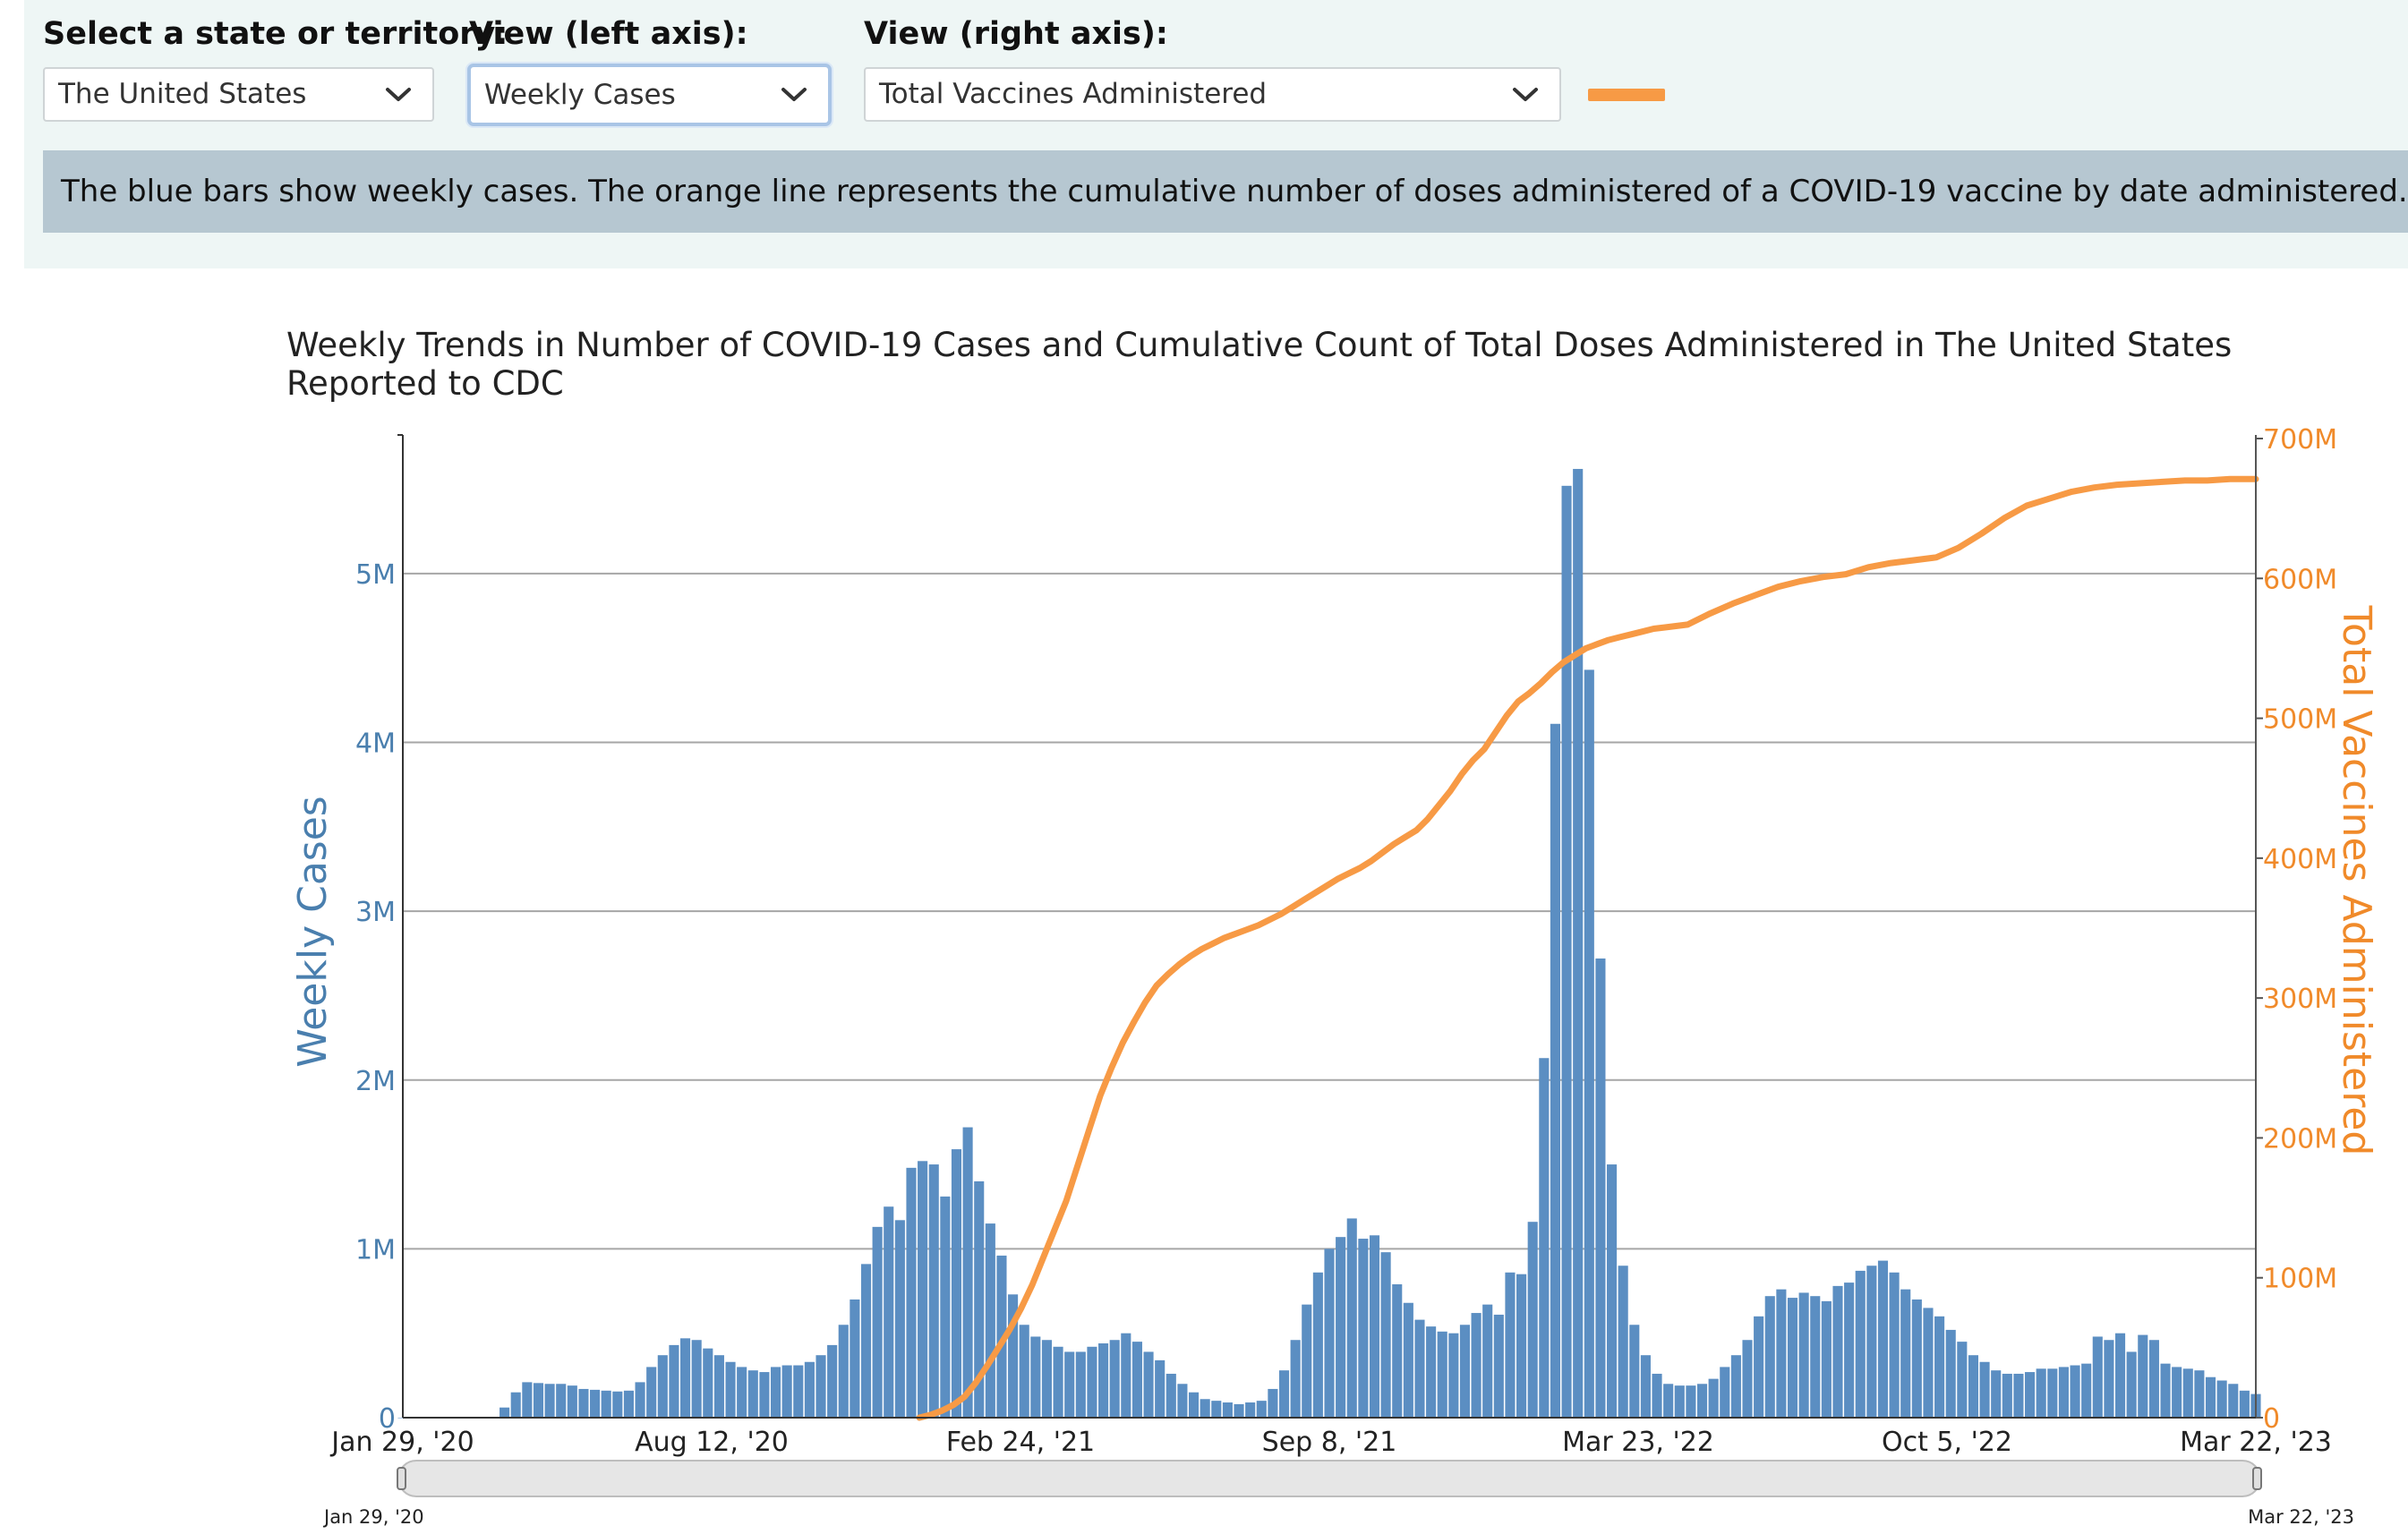 The image size is (2408, 1534). I want to click on y-tick-label: 4M, so click(375, 745).